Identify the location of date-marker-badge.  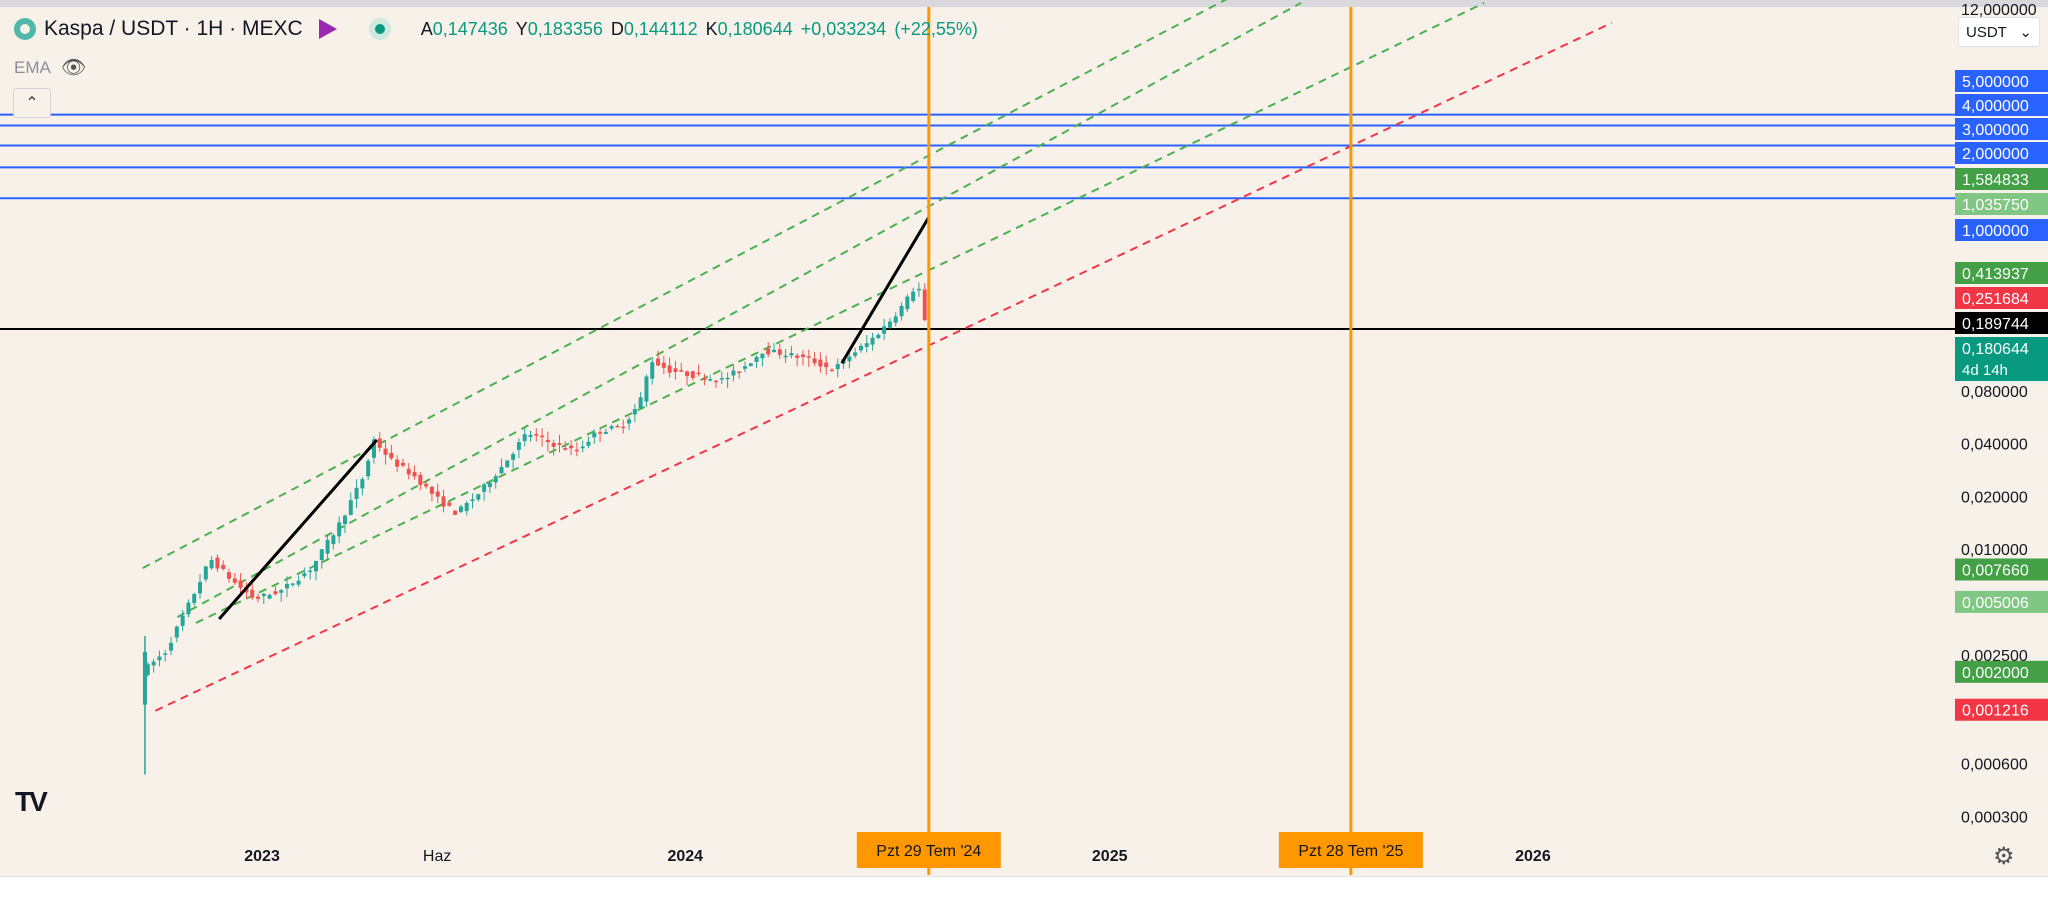
(1350, 850).